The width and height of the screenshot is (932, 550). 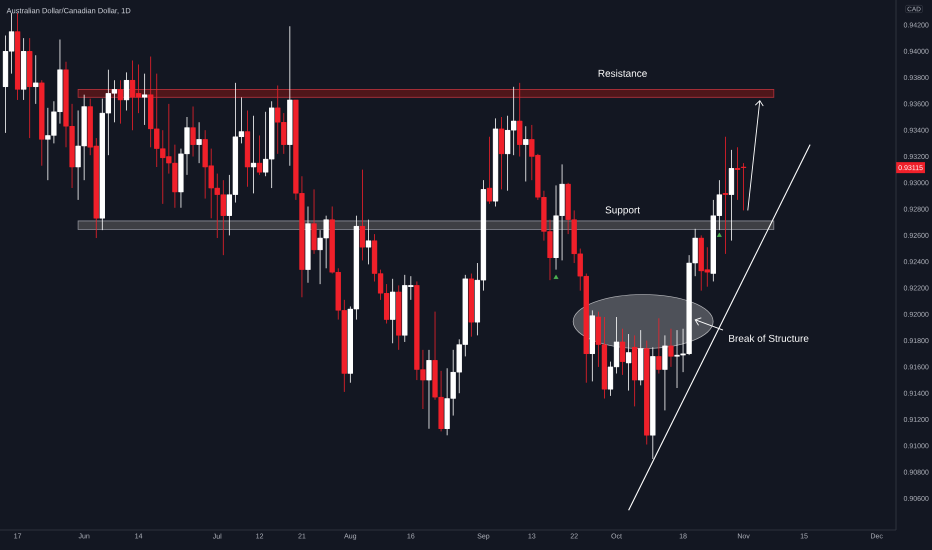 I want to click on band-label: Support, so click(x=623, y=211).